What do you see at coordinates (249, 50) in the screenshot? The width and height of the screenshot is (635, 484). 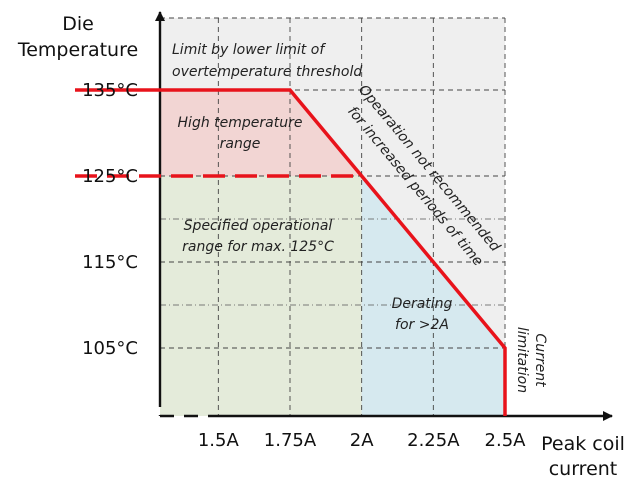 I see `annotation-top-limit-line1: Limit by lower limit of` at bounding box center [249, 50].